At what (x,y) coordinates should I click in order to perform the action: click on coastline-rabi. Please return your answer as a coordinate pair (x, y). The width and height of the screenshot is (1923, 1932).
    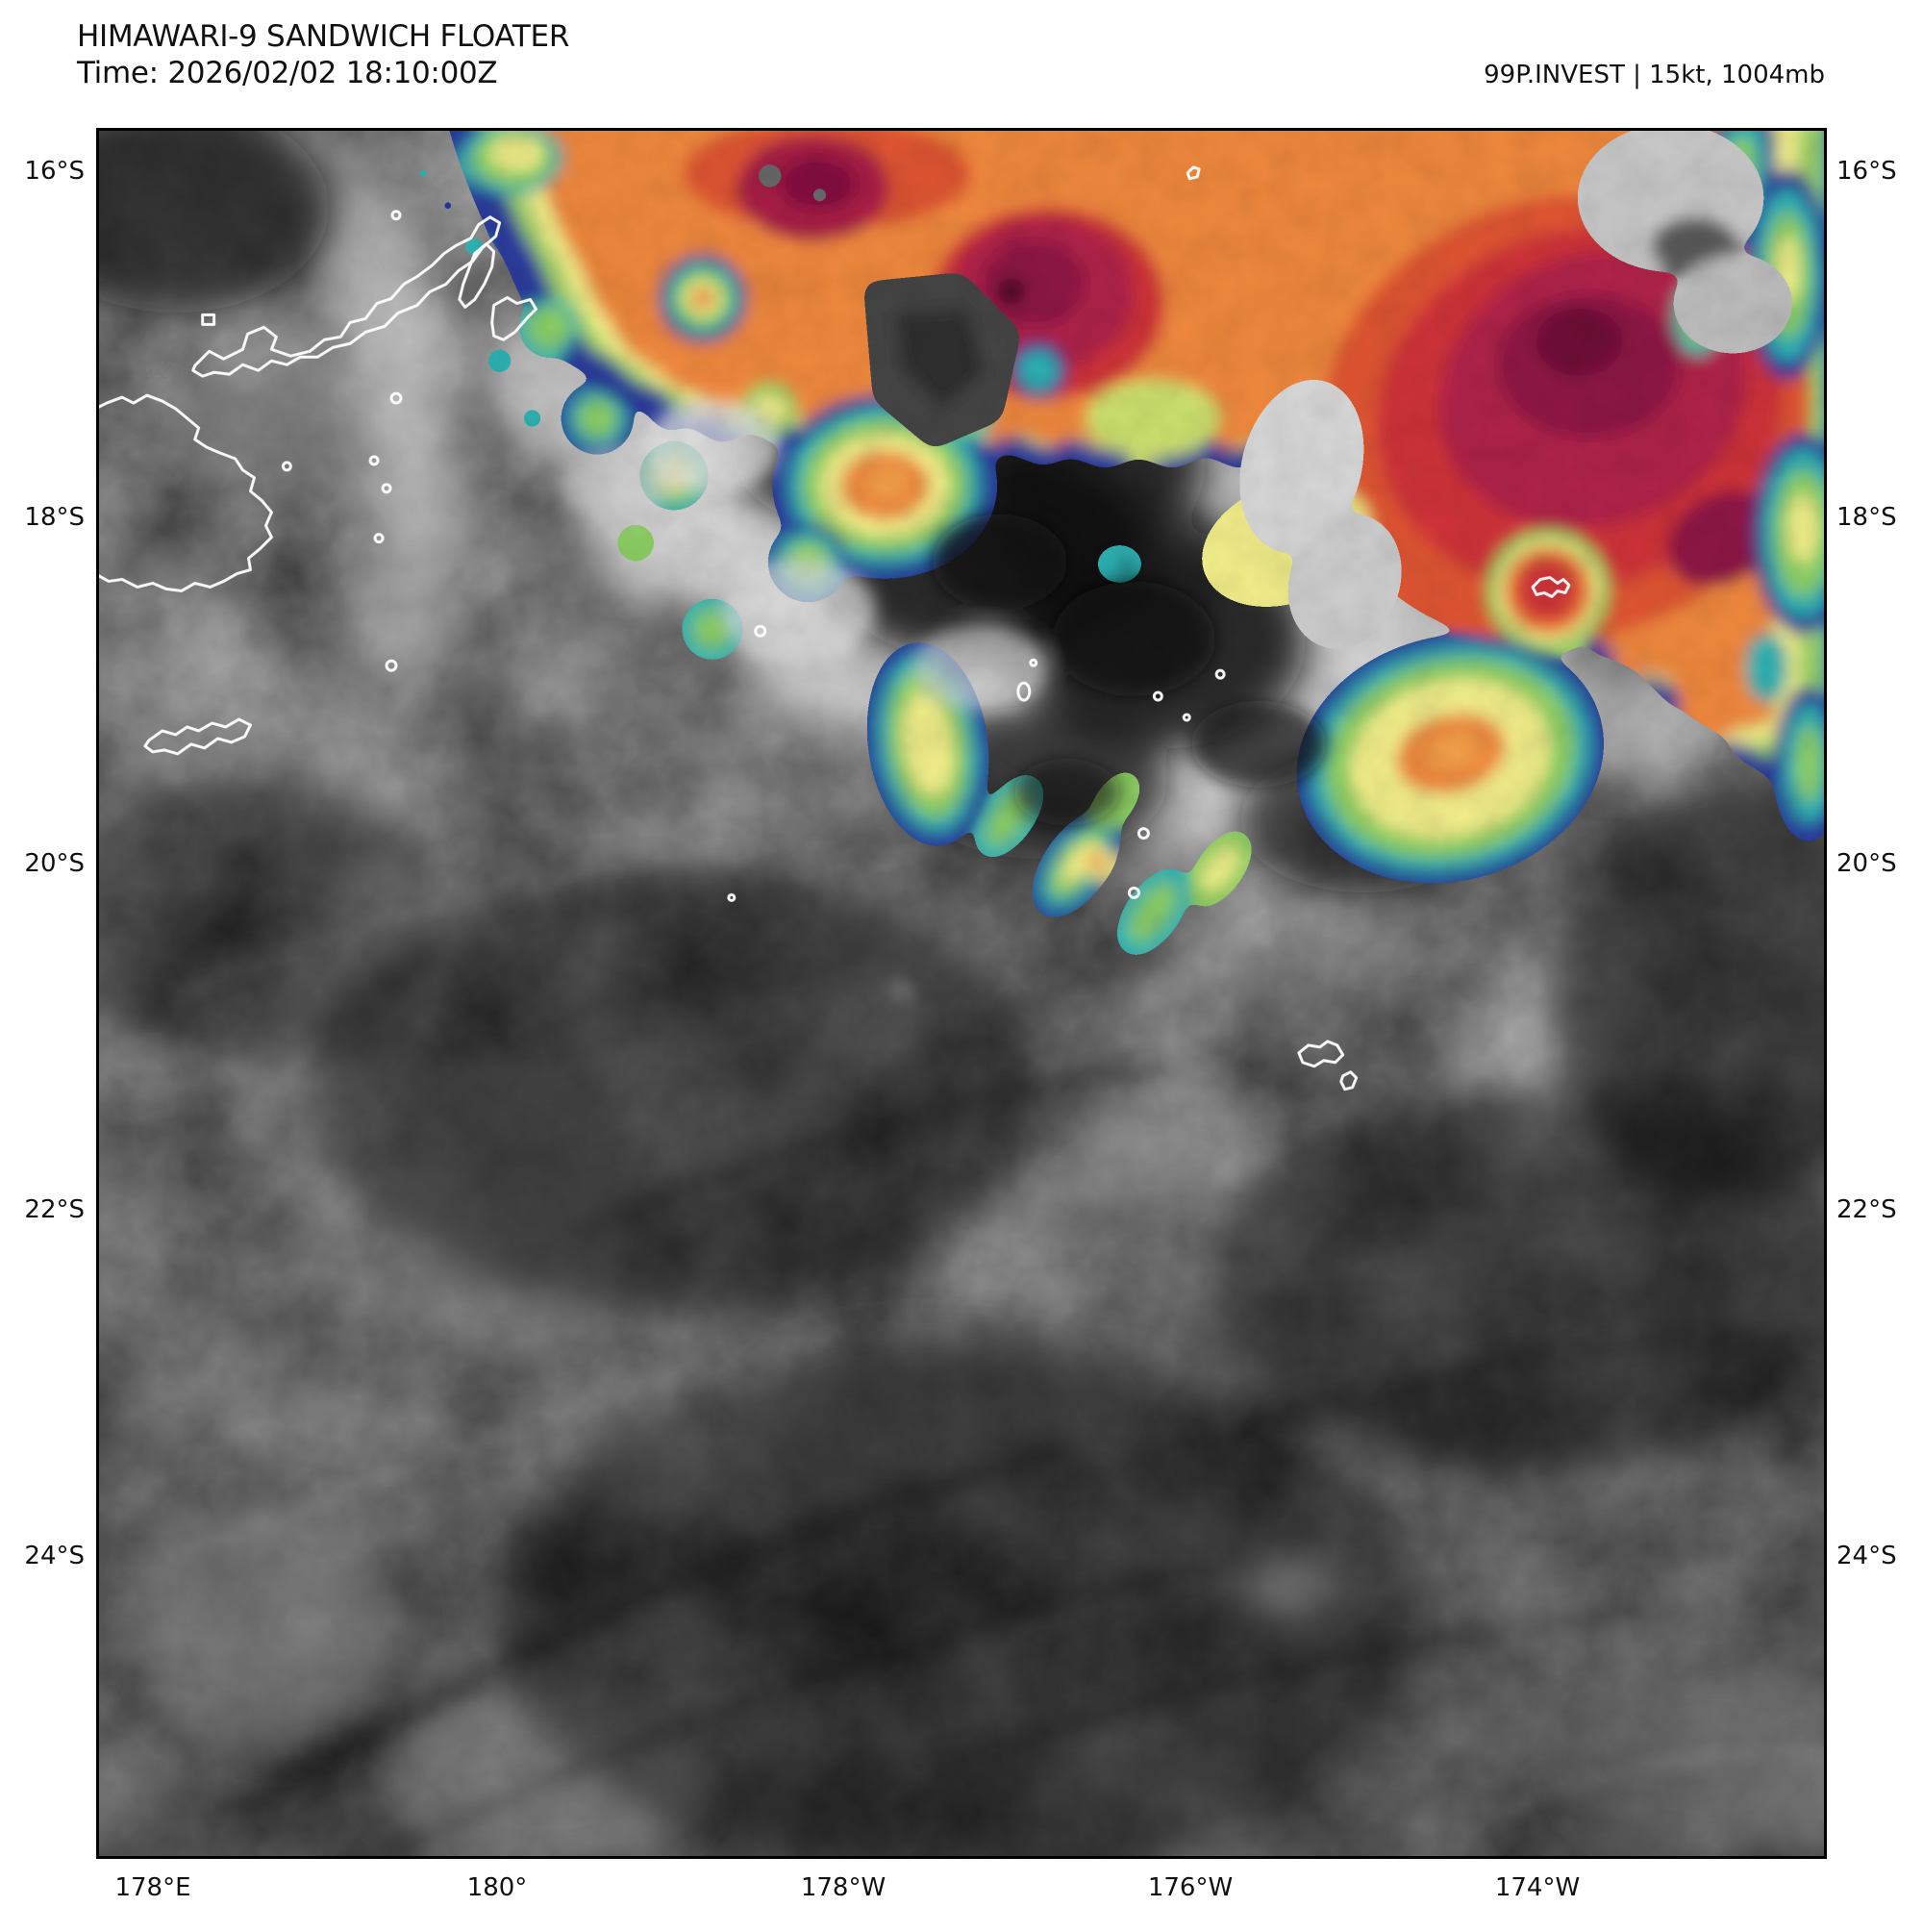
    Looking at the image, I should click on (513, 318).